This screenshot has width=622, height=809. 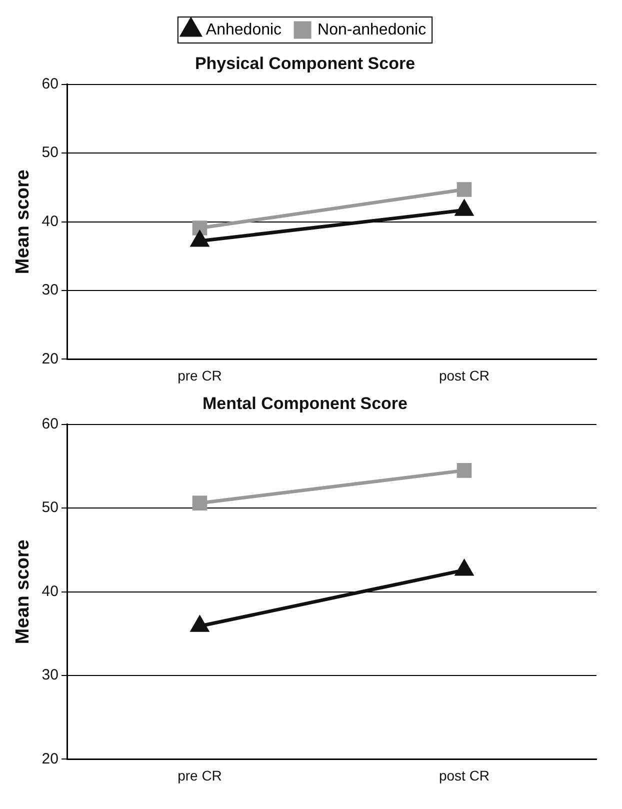 What do you see at coordinates (372, 29) in the screenshot?
I see `legend-label: Non-anhedonic` at bounding box center [372, 29].